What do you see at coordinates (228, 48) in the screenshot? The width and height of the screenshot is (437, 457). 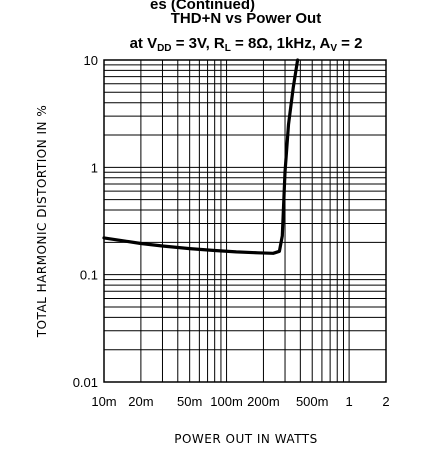 I see `subtitle-rl-sub: L` at bounding box center [228, 48].